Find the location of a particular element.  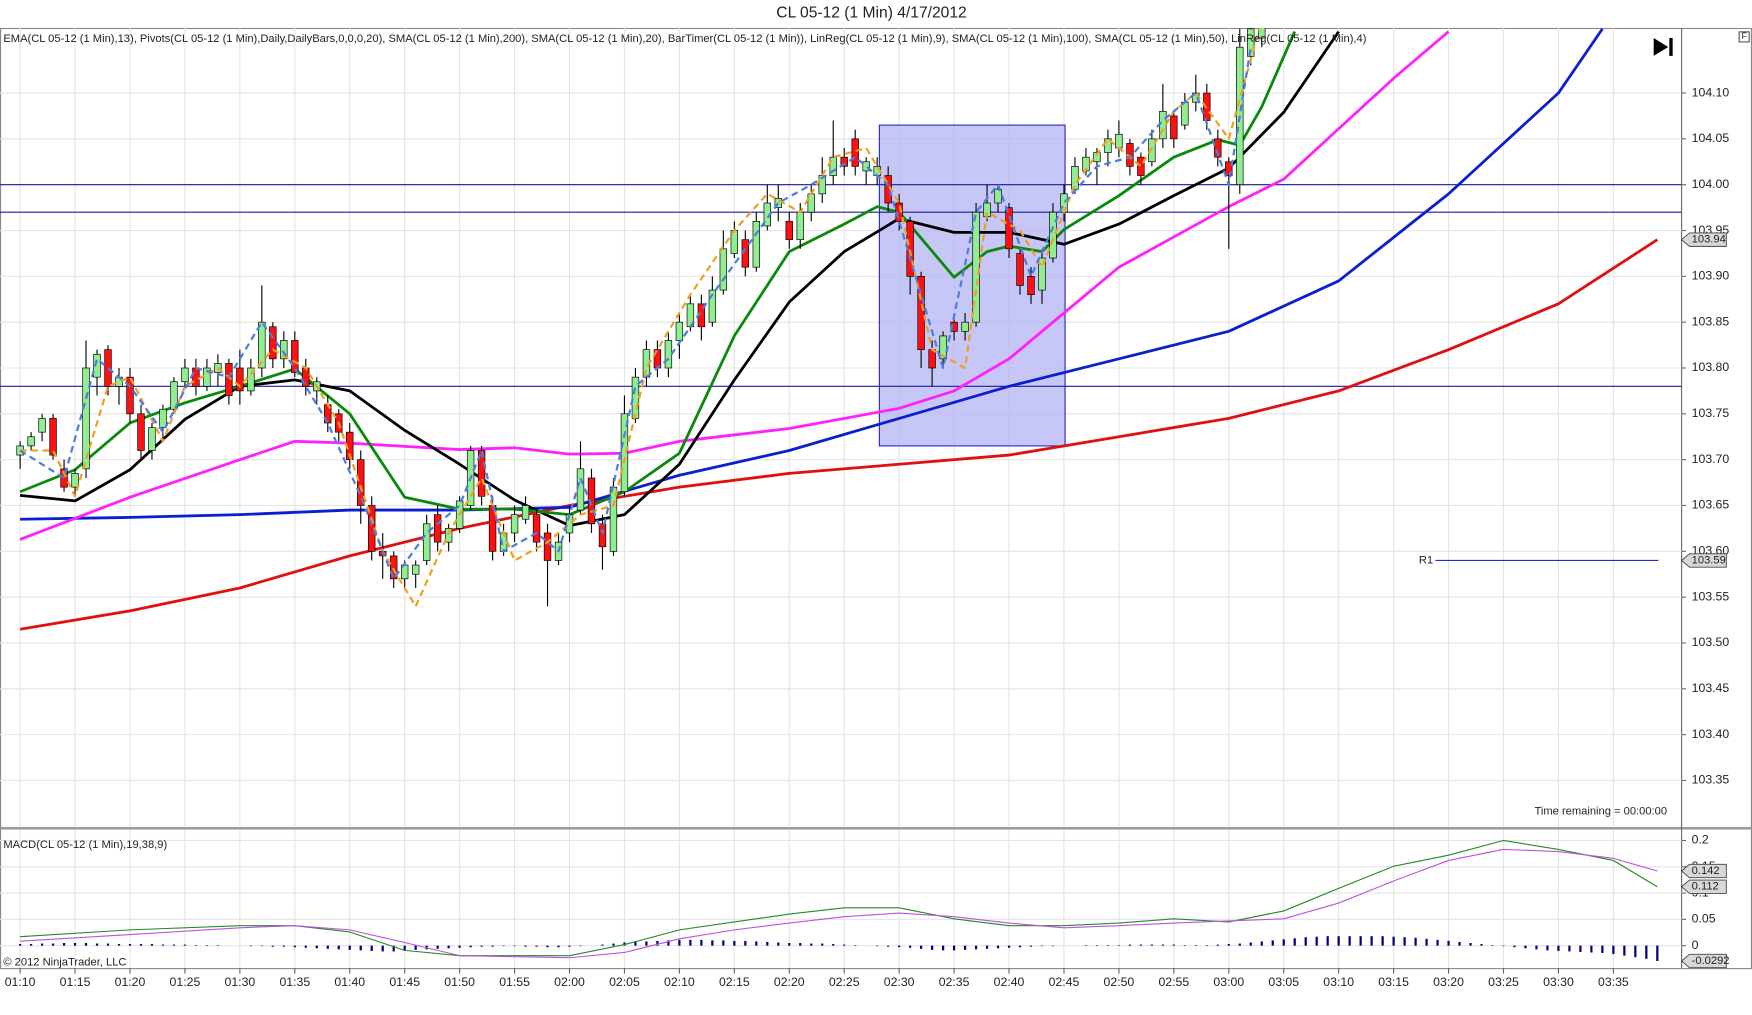

price-marker-label: 103.59 is located at coordinates (1709, 560).